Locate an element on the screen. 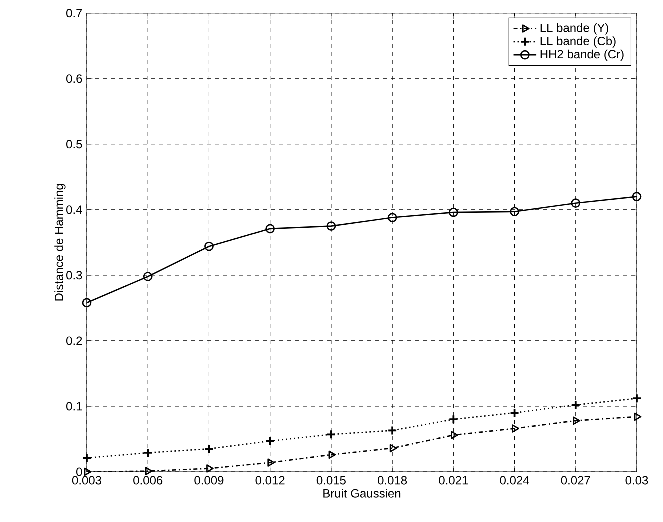 The height and width of the screenshot is (522, 663). y-tick-label: 0.6 is located at coordinates (74, 79).